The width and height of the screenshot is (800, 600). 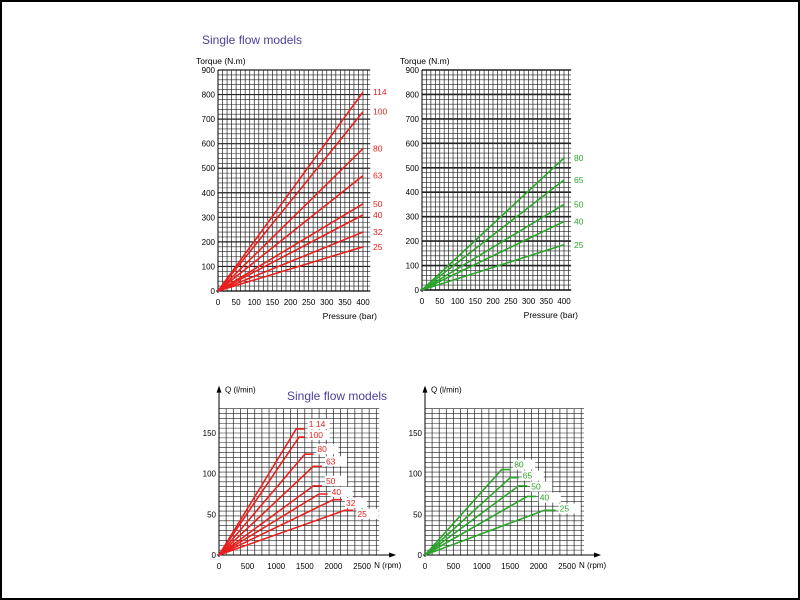 I want to click on y-tick-label: 700, so click(x=413, y=119).